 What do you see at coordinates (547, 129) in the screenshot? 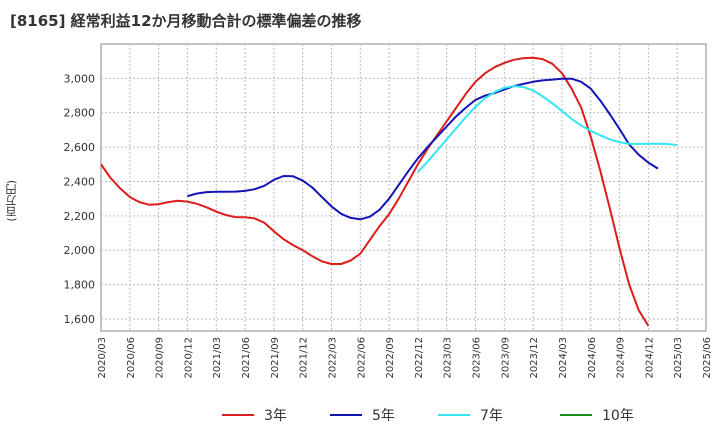
I see `series-line-7年` at bounding box center [547, 129].